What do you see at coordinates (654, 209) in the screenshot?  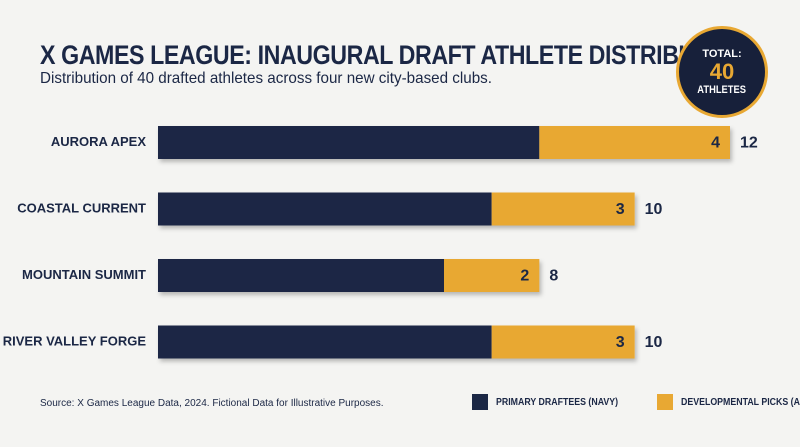 I see `bar-total-label-coastal-current: 10` at bounding box center [654, 209].